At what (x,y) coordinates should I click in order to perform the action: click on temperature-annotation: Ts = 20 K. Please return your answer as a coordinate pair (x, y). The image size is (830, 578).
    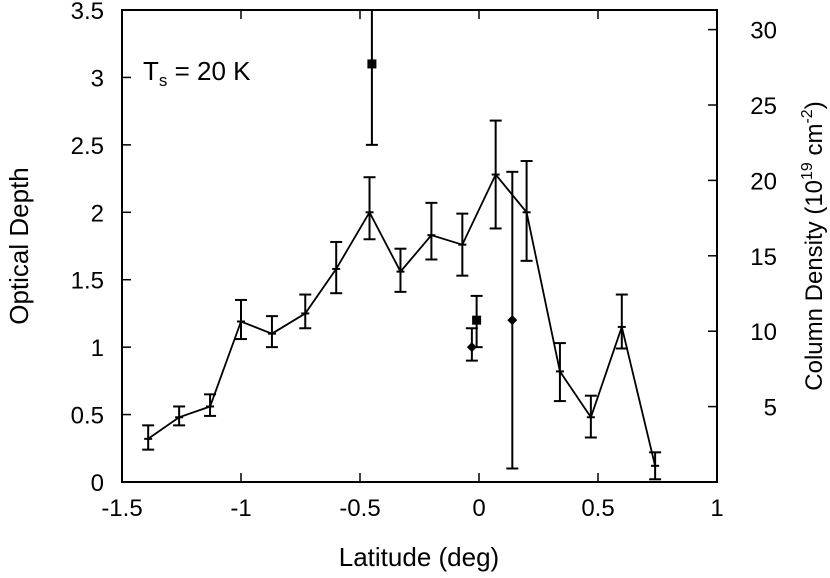
    Looking at the image, I should click on (197, 73).